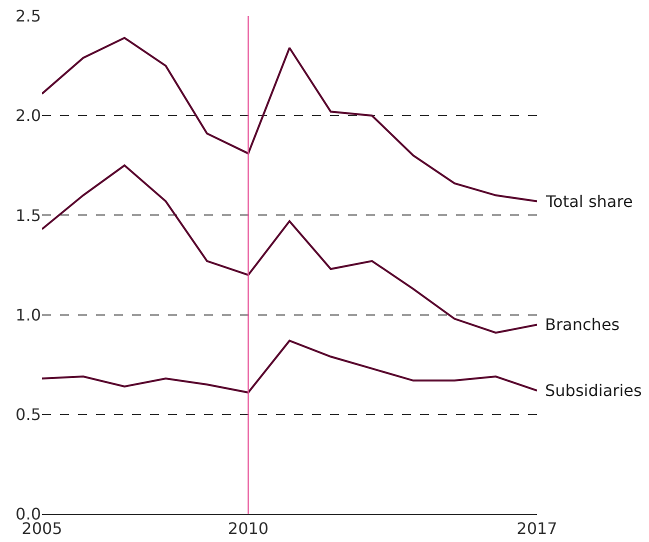 The width and height of the screenshot is (649, 542). What do you see at coordinates (28, 16) in the screenshot?
I see `y-tick-label: 2.5` at bounding box center [28, 16].